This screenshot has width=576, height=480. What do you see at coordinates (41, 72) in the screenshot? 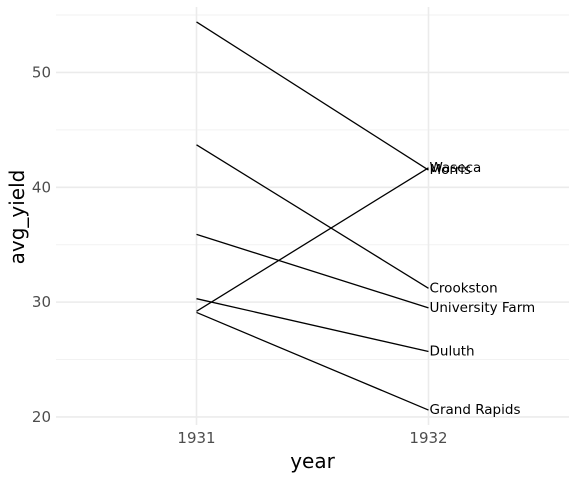
I see `y-tick-label: 50` at bounding box center [41, 72].